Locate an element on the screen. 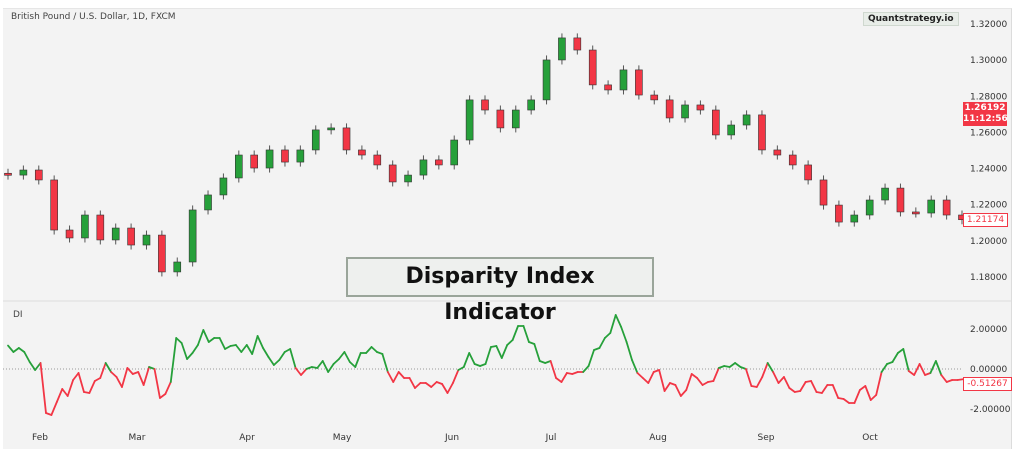 The width and height of the screenshot is (1024, 449). di-value-tag: -0.51267 is located at coordinates (987, 384).